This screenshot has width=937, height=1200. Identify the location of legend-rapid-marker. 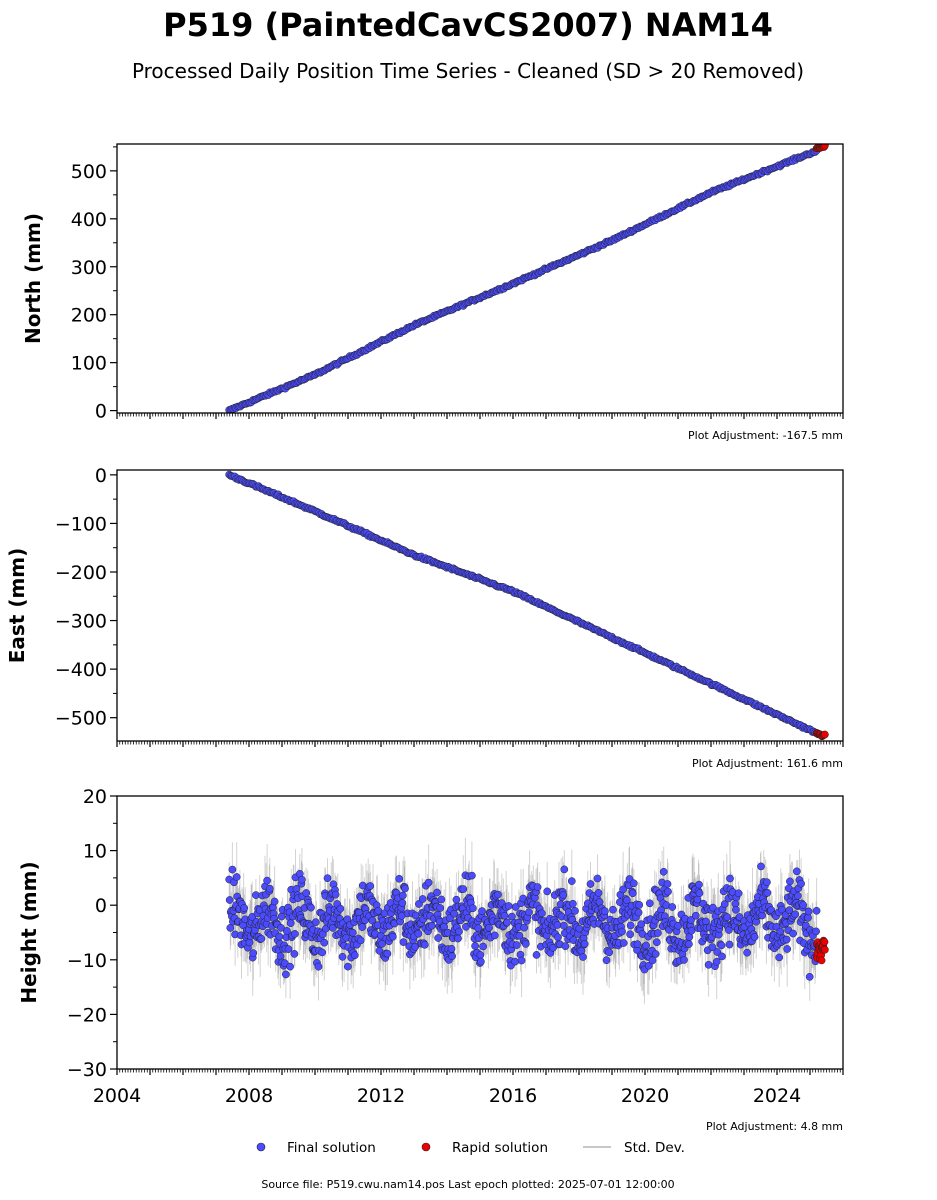
(426, 1147).